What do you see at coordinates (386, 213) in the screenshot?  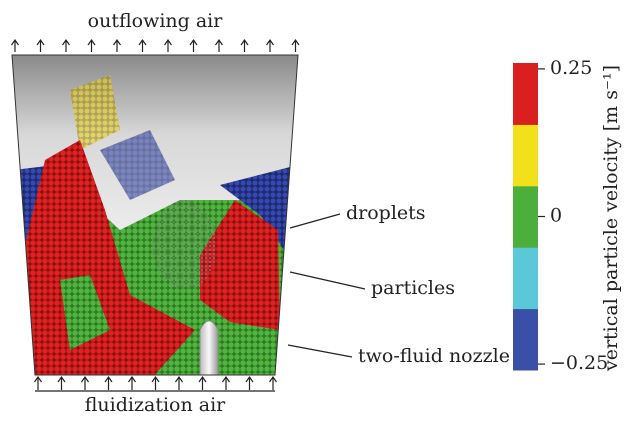 I see `droplets-label: droplets` at bounding box center [386, 213].